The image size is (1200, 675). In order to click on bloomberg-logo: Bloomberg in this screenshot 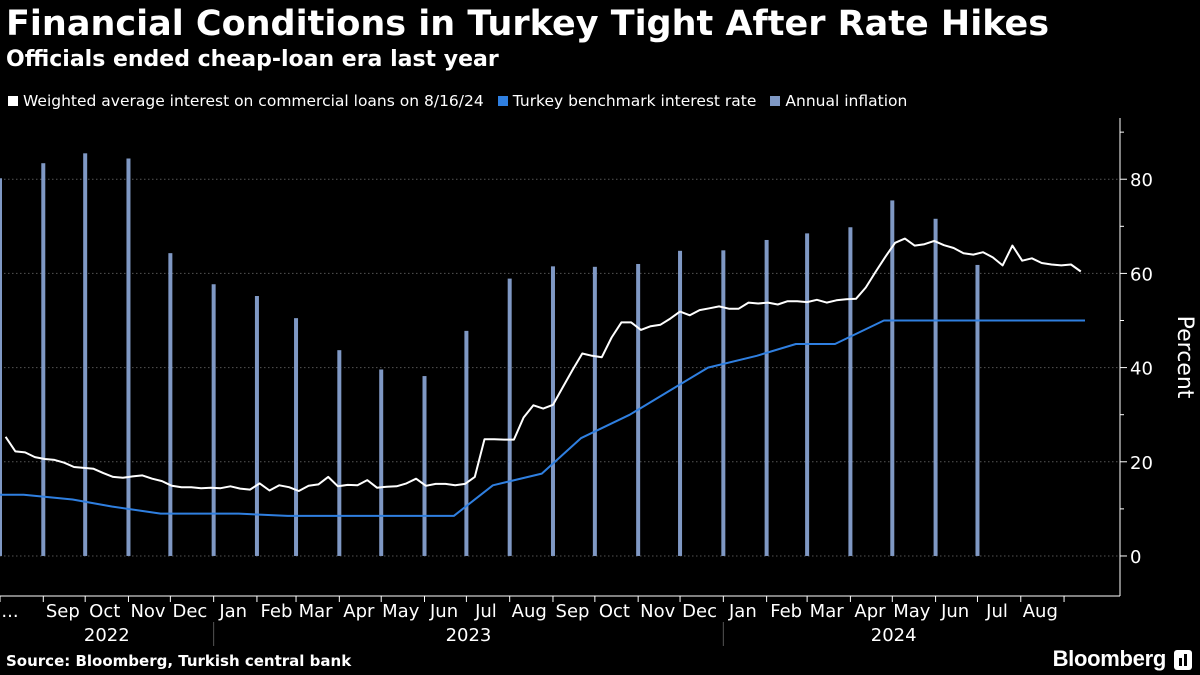, I will do `click(1109, 658)`.